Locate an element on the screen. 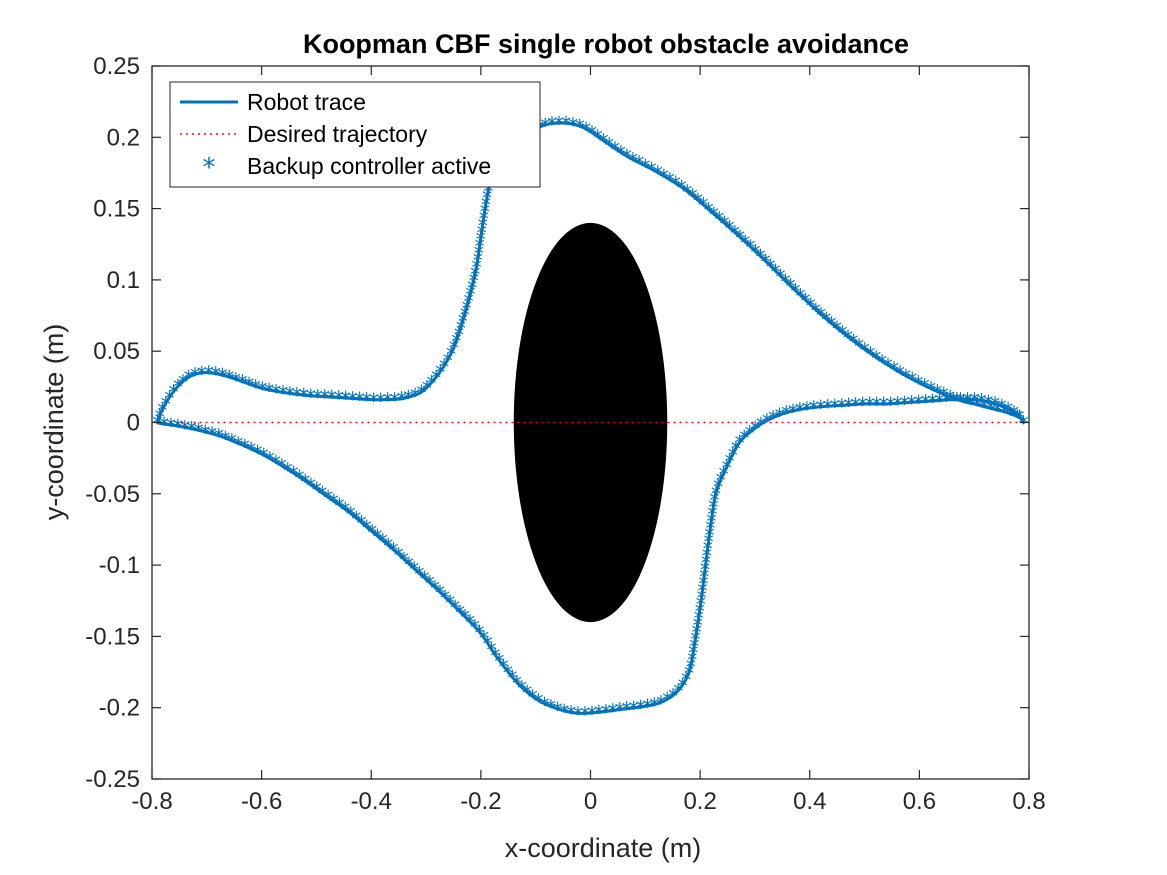 This screenshot has width=1167, height=875. y-tick-label: 0.1 is located at coordinates (123, 280).